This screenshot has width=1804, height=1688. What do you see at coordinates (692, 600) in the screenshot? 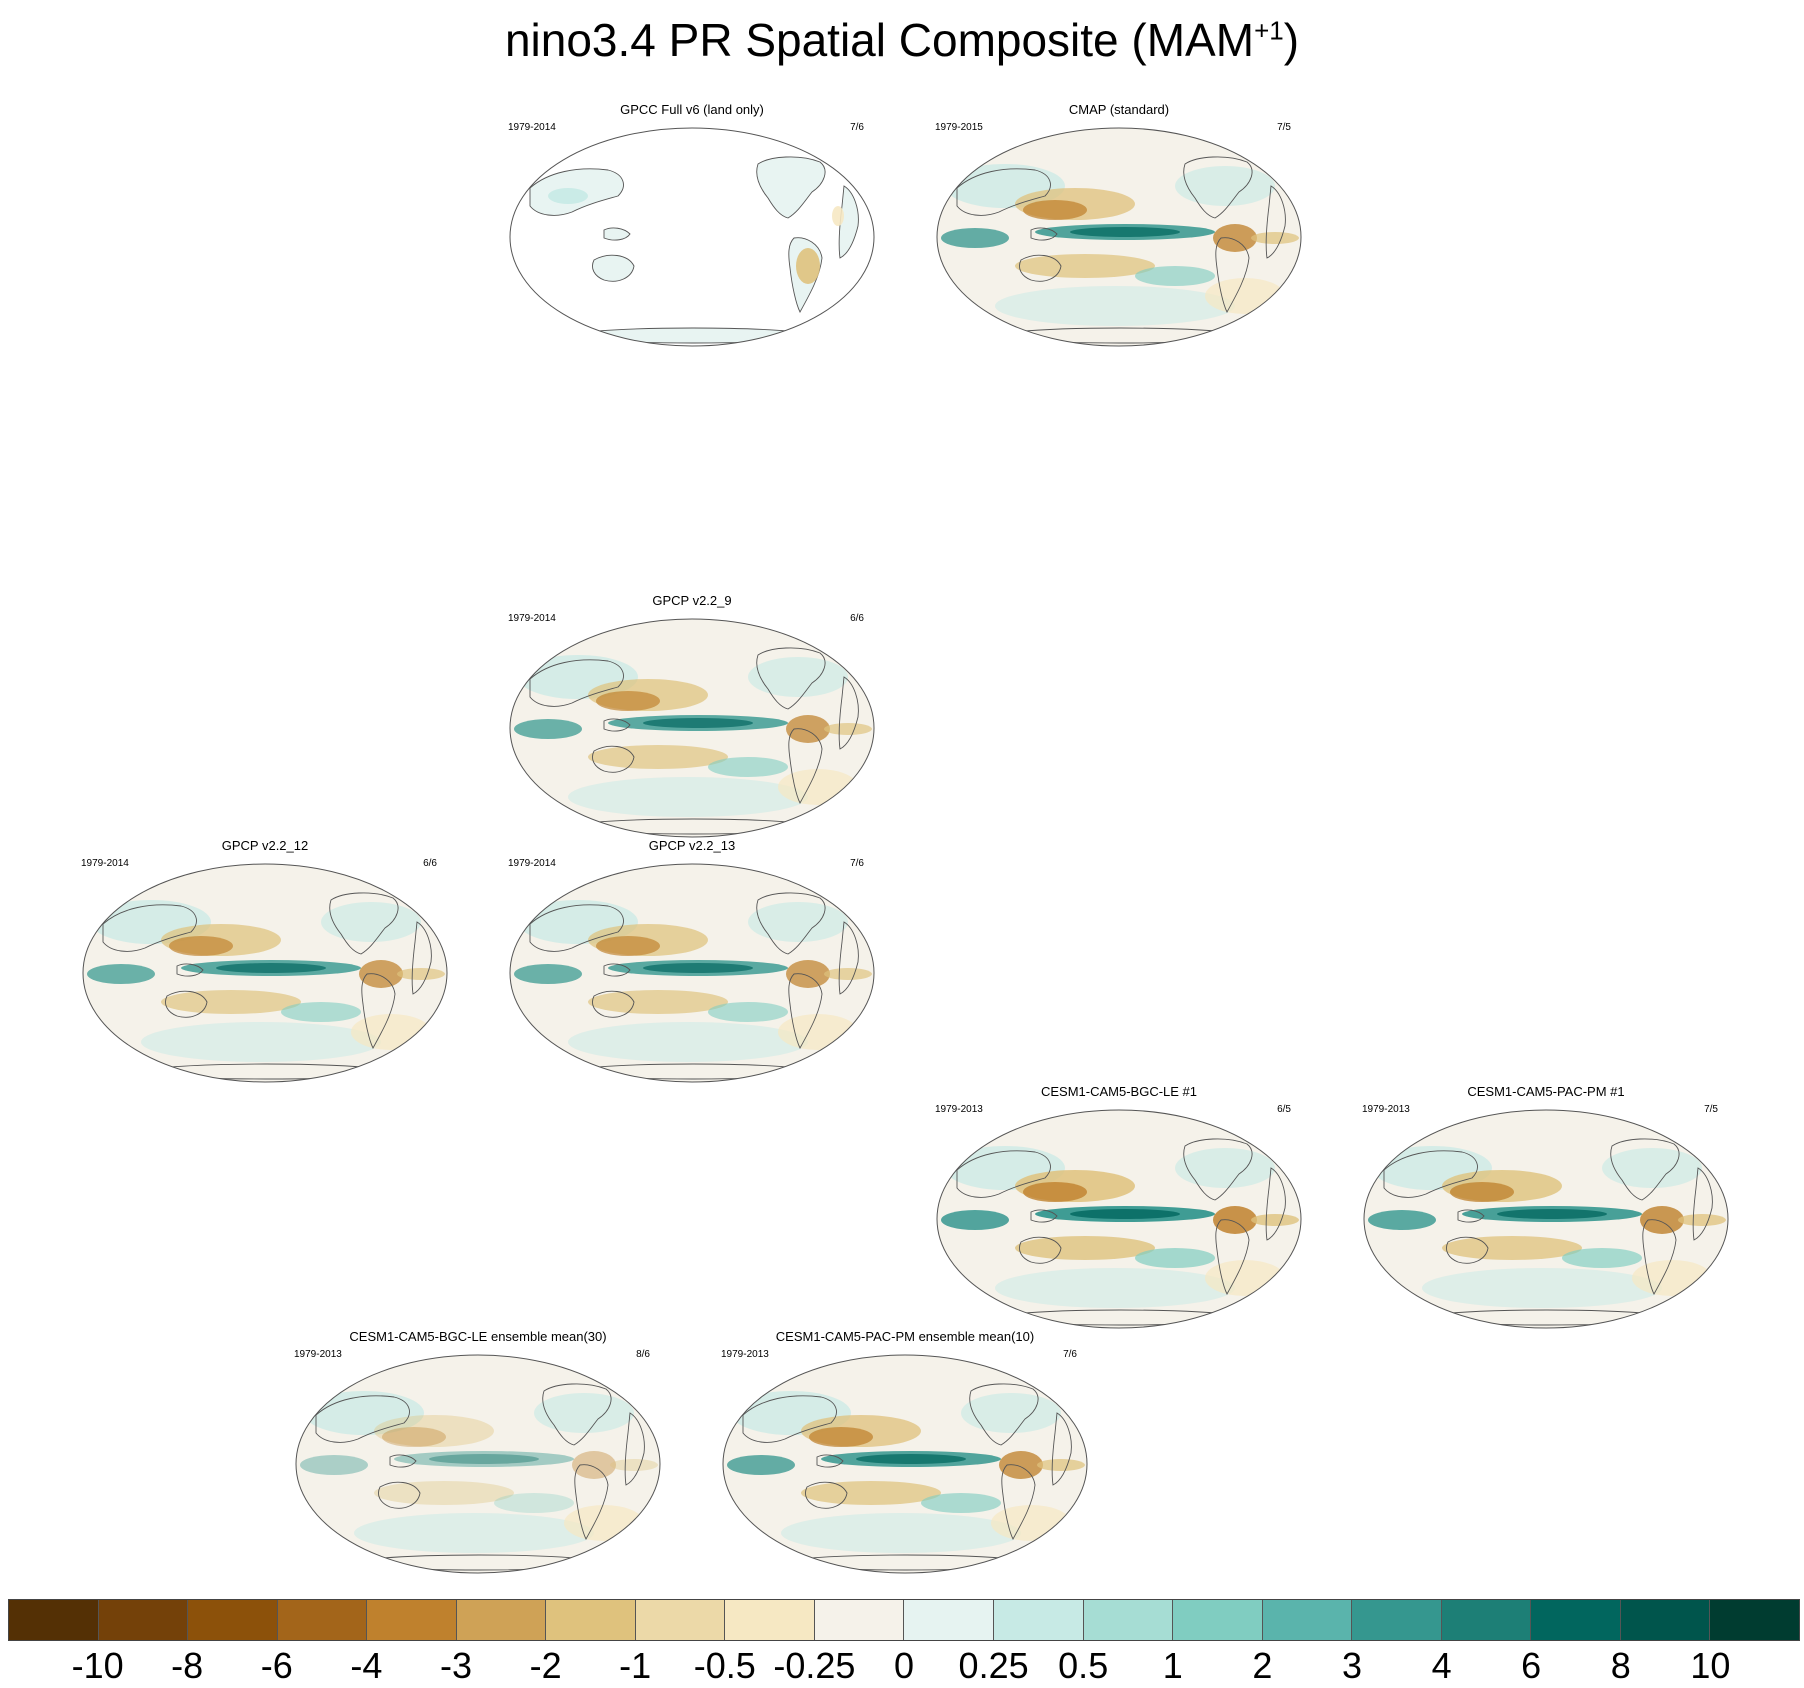
I see `panel-title: GPCP v2.2_9` at bounding box center [692, 600].